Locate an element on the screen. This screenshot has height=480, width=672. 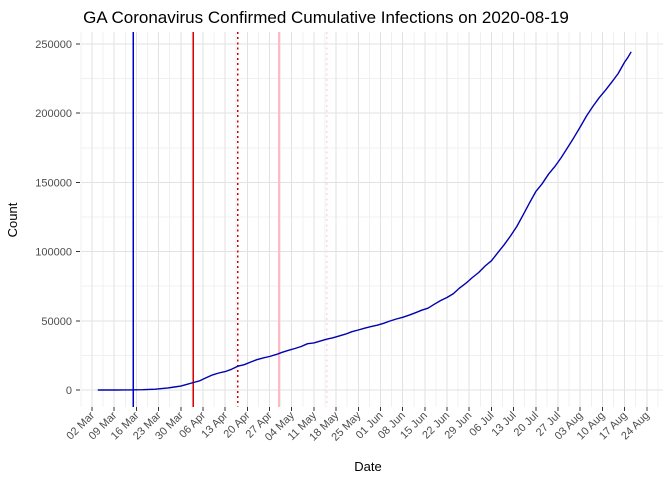
x-tick-label: 20 Jul is located at coordinates (526, 424).